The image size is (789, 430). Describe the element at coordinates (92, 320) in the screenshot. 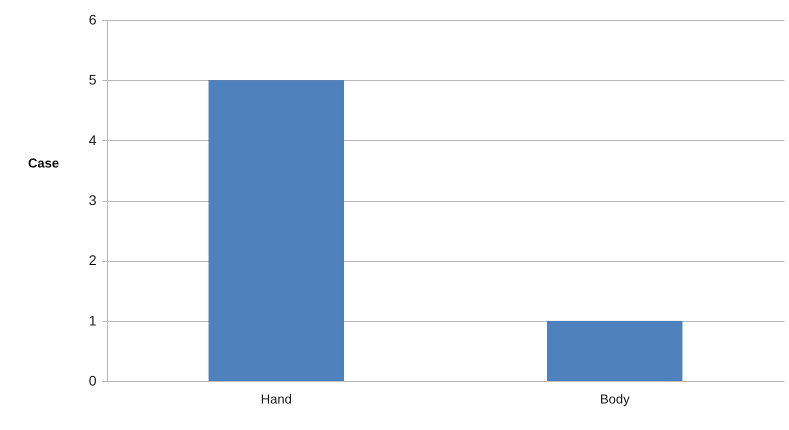

I see `y-tick-label: 1` at that location.